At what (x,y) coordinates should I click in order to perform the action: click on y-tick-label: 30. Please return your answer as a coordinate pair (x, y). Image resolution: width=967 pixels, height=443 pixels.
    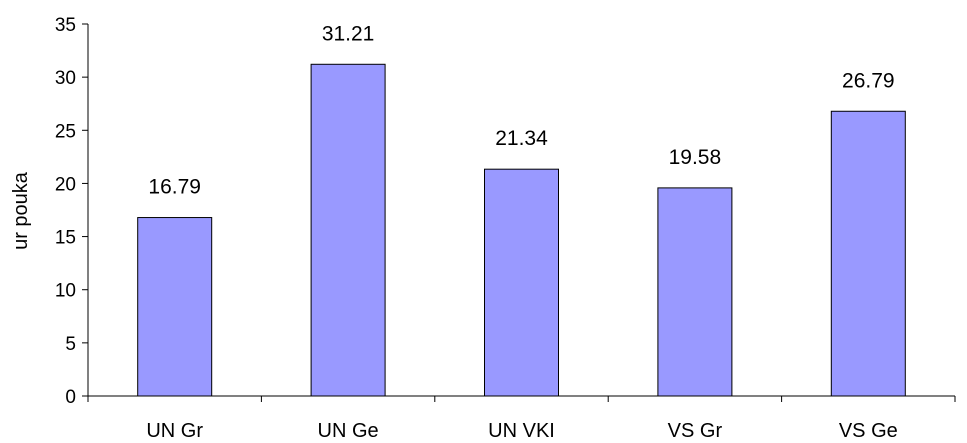
    Looking at the image, I should click on (65, 78).